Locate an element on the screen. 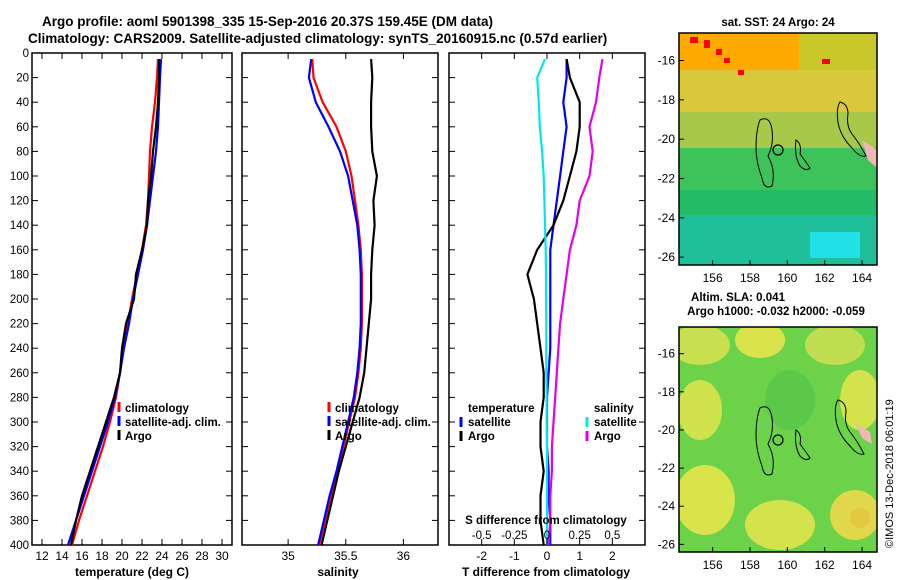 This screenshot has width=900, height=580. depth-tick-label: 20 is located at coordinates (22, 79).